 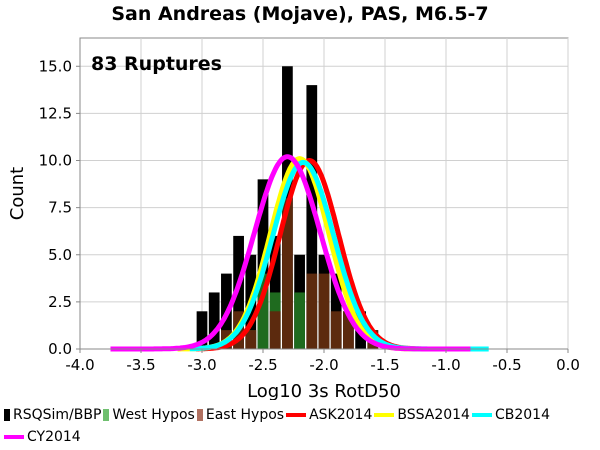 What do you see at coordinates (60, 302) in the screenshot?
I see `y-tick-label: 2.5` at bounding box center [60, 302].